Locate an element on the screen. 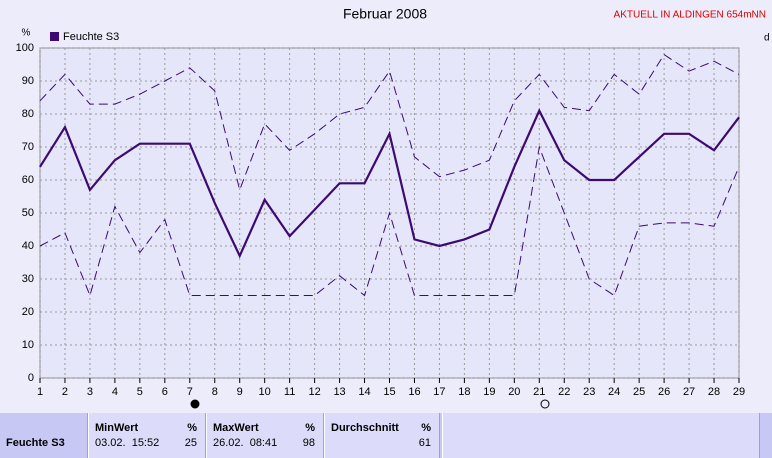 This screenshot has width=772, height=458. y-tick-label: 30 is located at coordinates (28, 279).